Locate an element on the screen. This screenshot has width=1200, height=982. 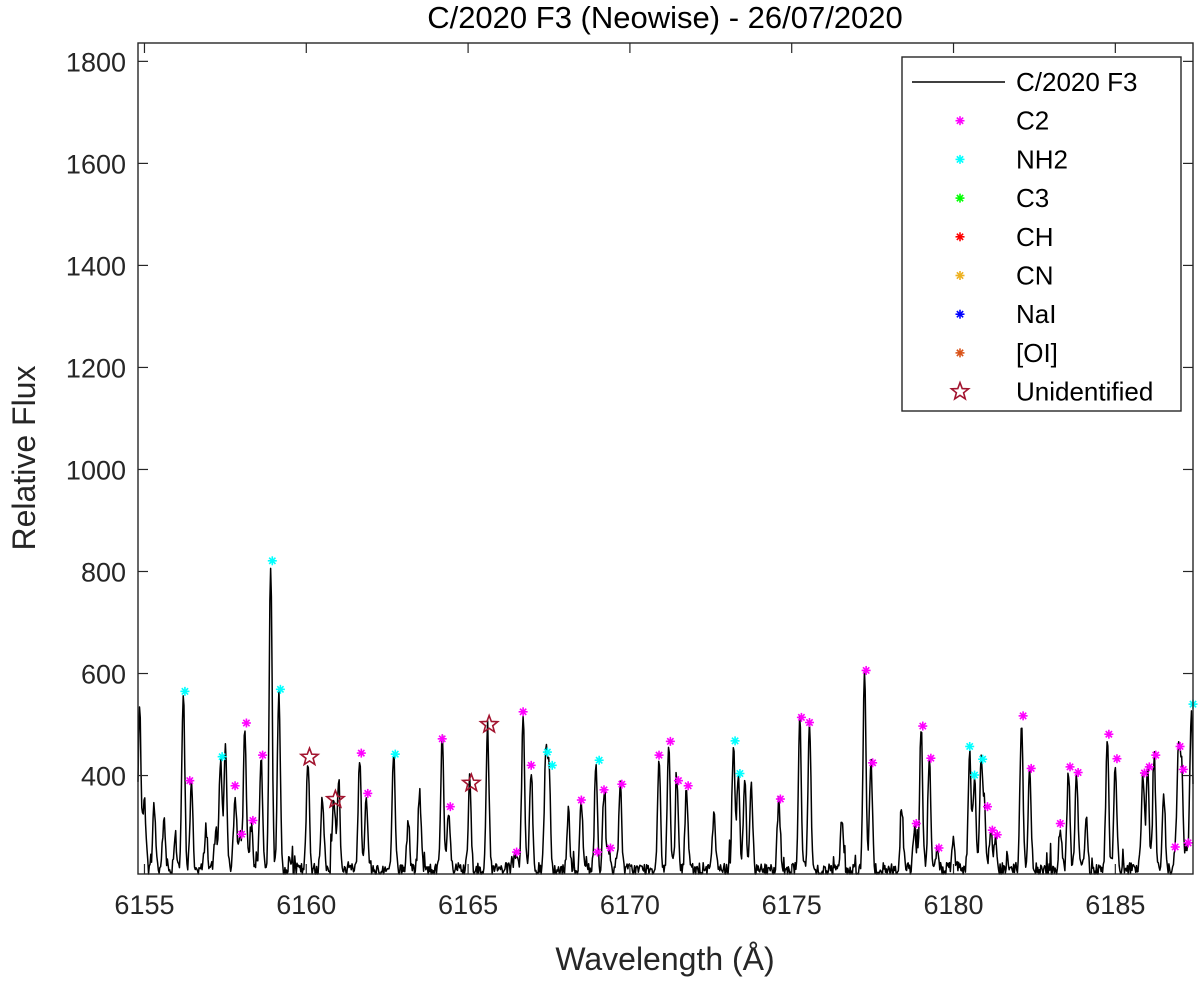
y-axis-title: Relative Flux is located at coordinates (24, 458).